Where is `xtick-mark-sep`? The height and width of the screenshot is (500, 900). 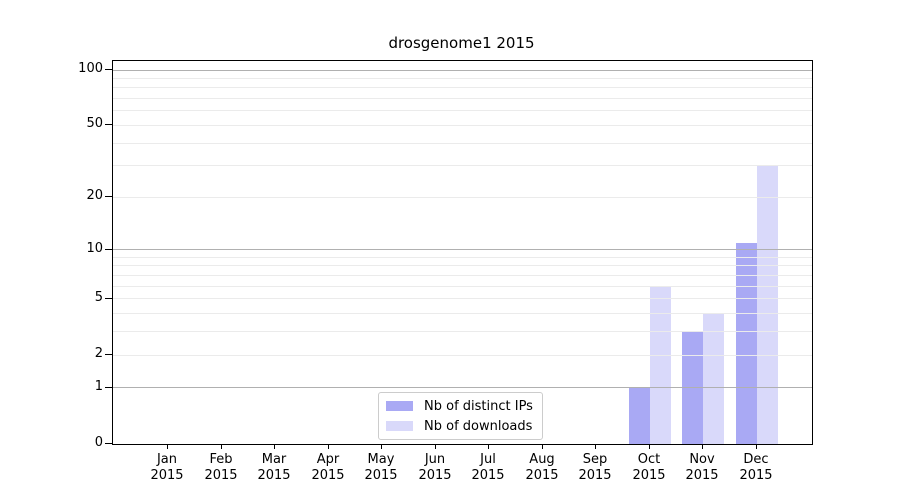 xtick-mark-sep is located at coordinates (595, 446).